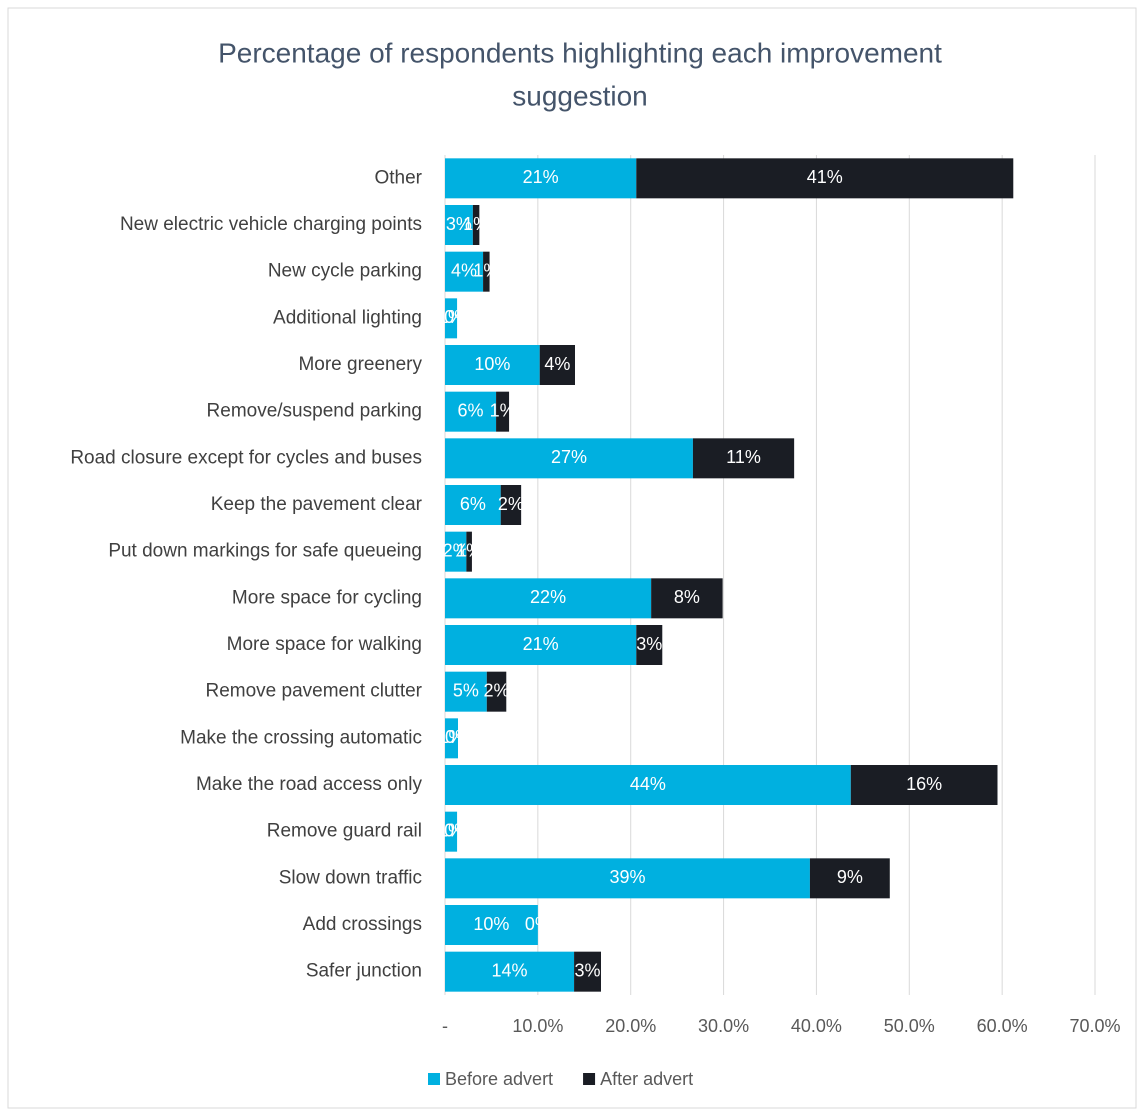  I want to click on y-tick-label: Road closure except for cycles and buses, so click(246, 457).